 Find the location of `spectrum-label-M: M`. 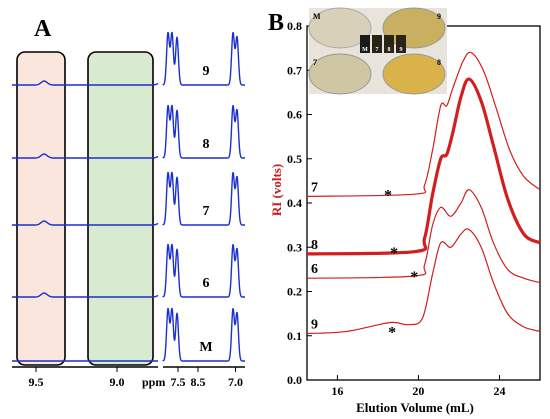

spectrum-label-M: M is located at coordinates (205, 347).